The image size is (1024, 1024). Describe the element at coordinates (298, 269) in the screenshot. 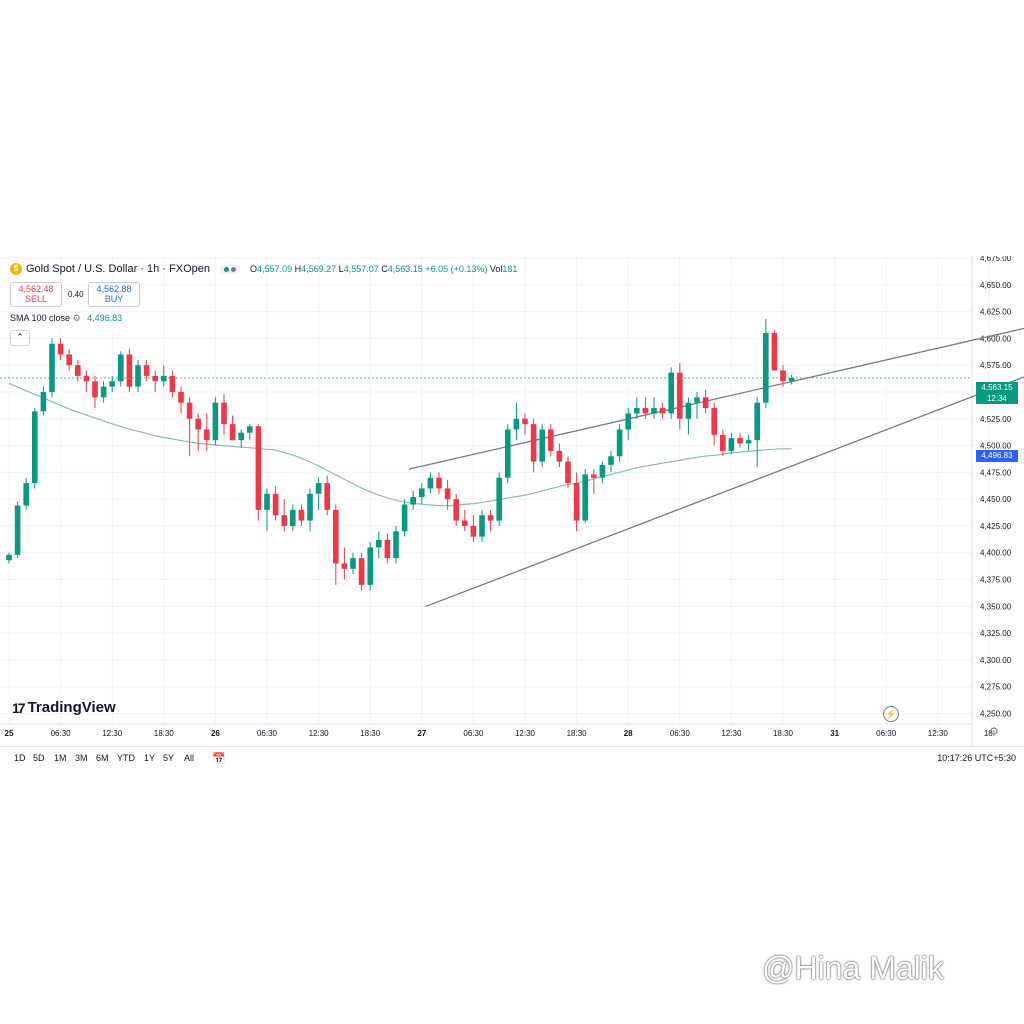

I see `high-label: H` at that location.